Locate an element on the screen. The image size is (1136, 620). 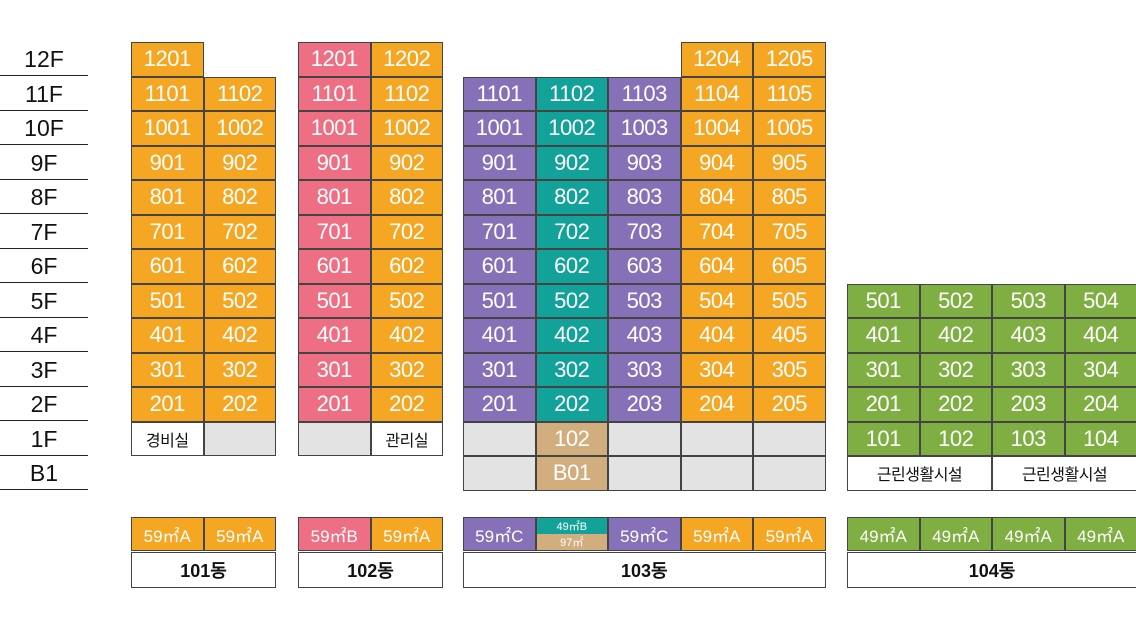
unit-cell: 1104 is located at coordinates (716, 93).